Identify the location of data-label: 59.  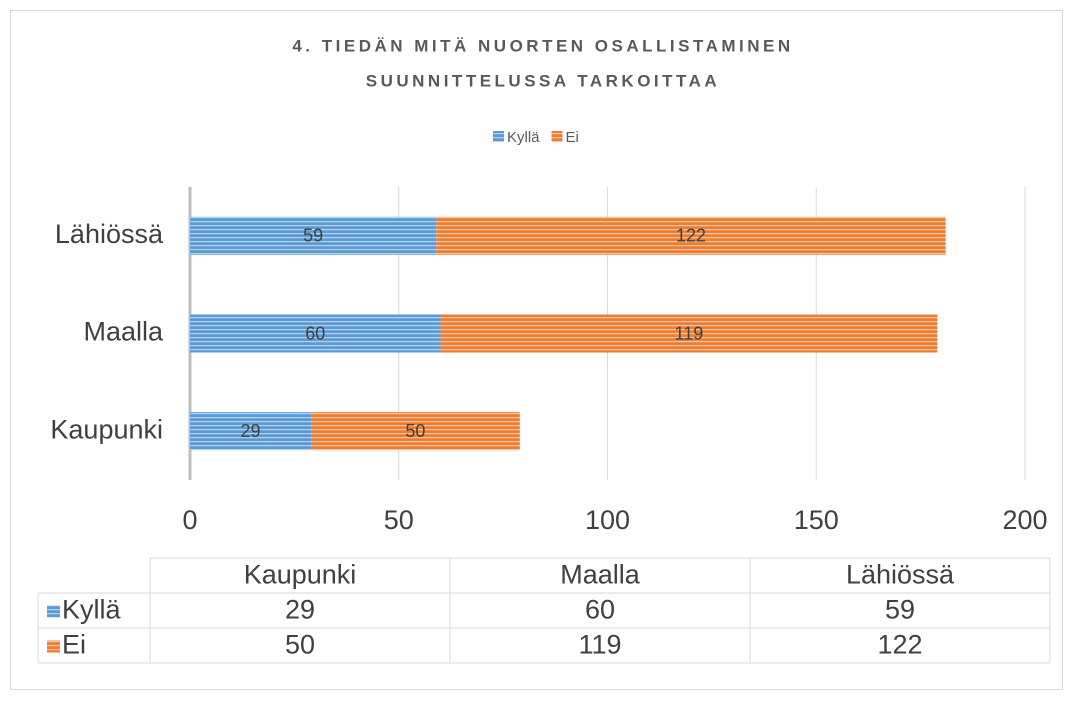
(313, 236).